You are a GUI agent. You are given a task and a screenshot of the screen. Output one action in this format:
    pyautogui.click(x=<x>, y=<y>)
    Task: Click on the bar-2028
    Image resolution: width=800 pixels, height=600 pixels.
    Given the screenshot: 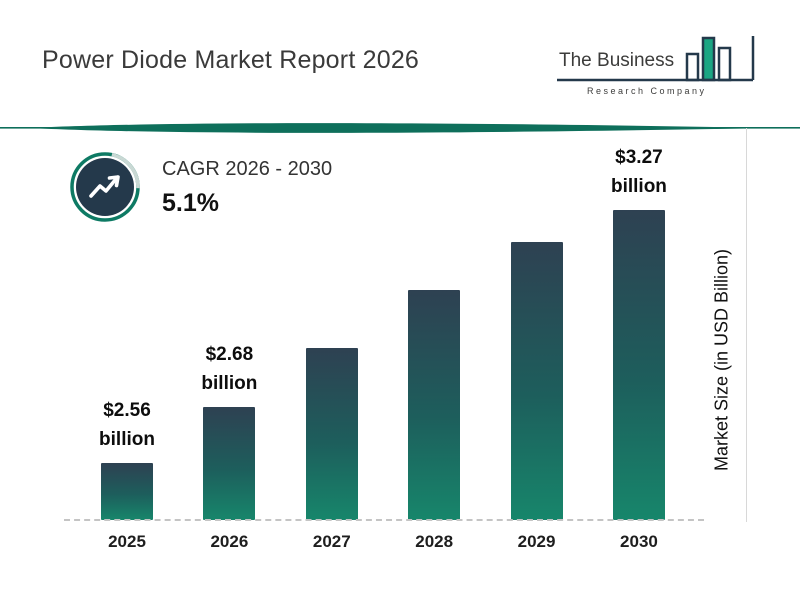 What is the action you would take?
    pyautogui.click(x=434, y=405)
    